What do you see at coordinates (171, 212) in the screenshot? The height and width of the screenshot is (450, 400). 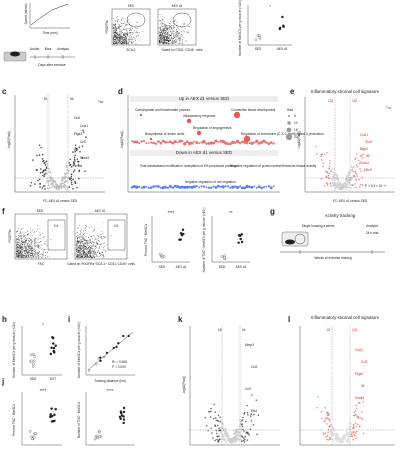 I see `significance: ****` at bounding box center [171, 212].